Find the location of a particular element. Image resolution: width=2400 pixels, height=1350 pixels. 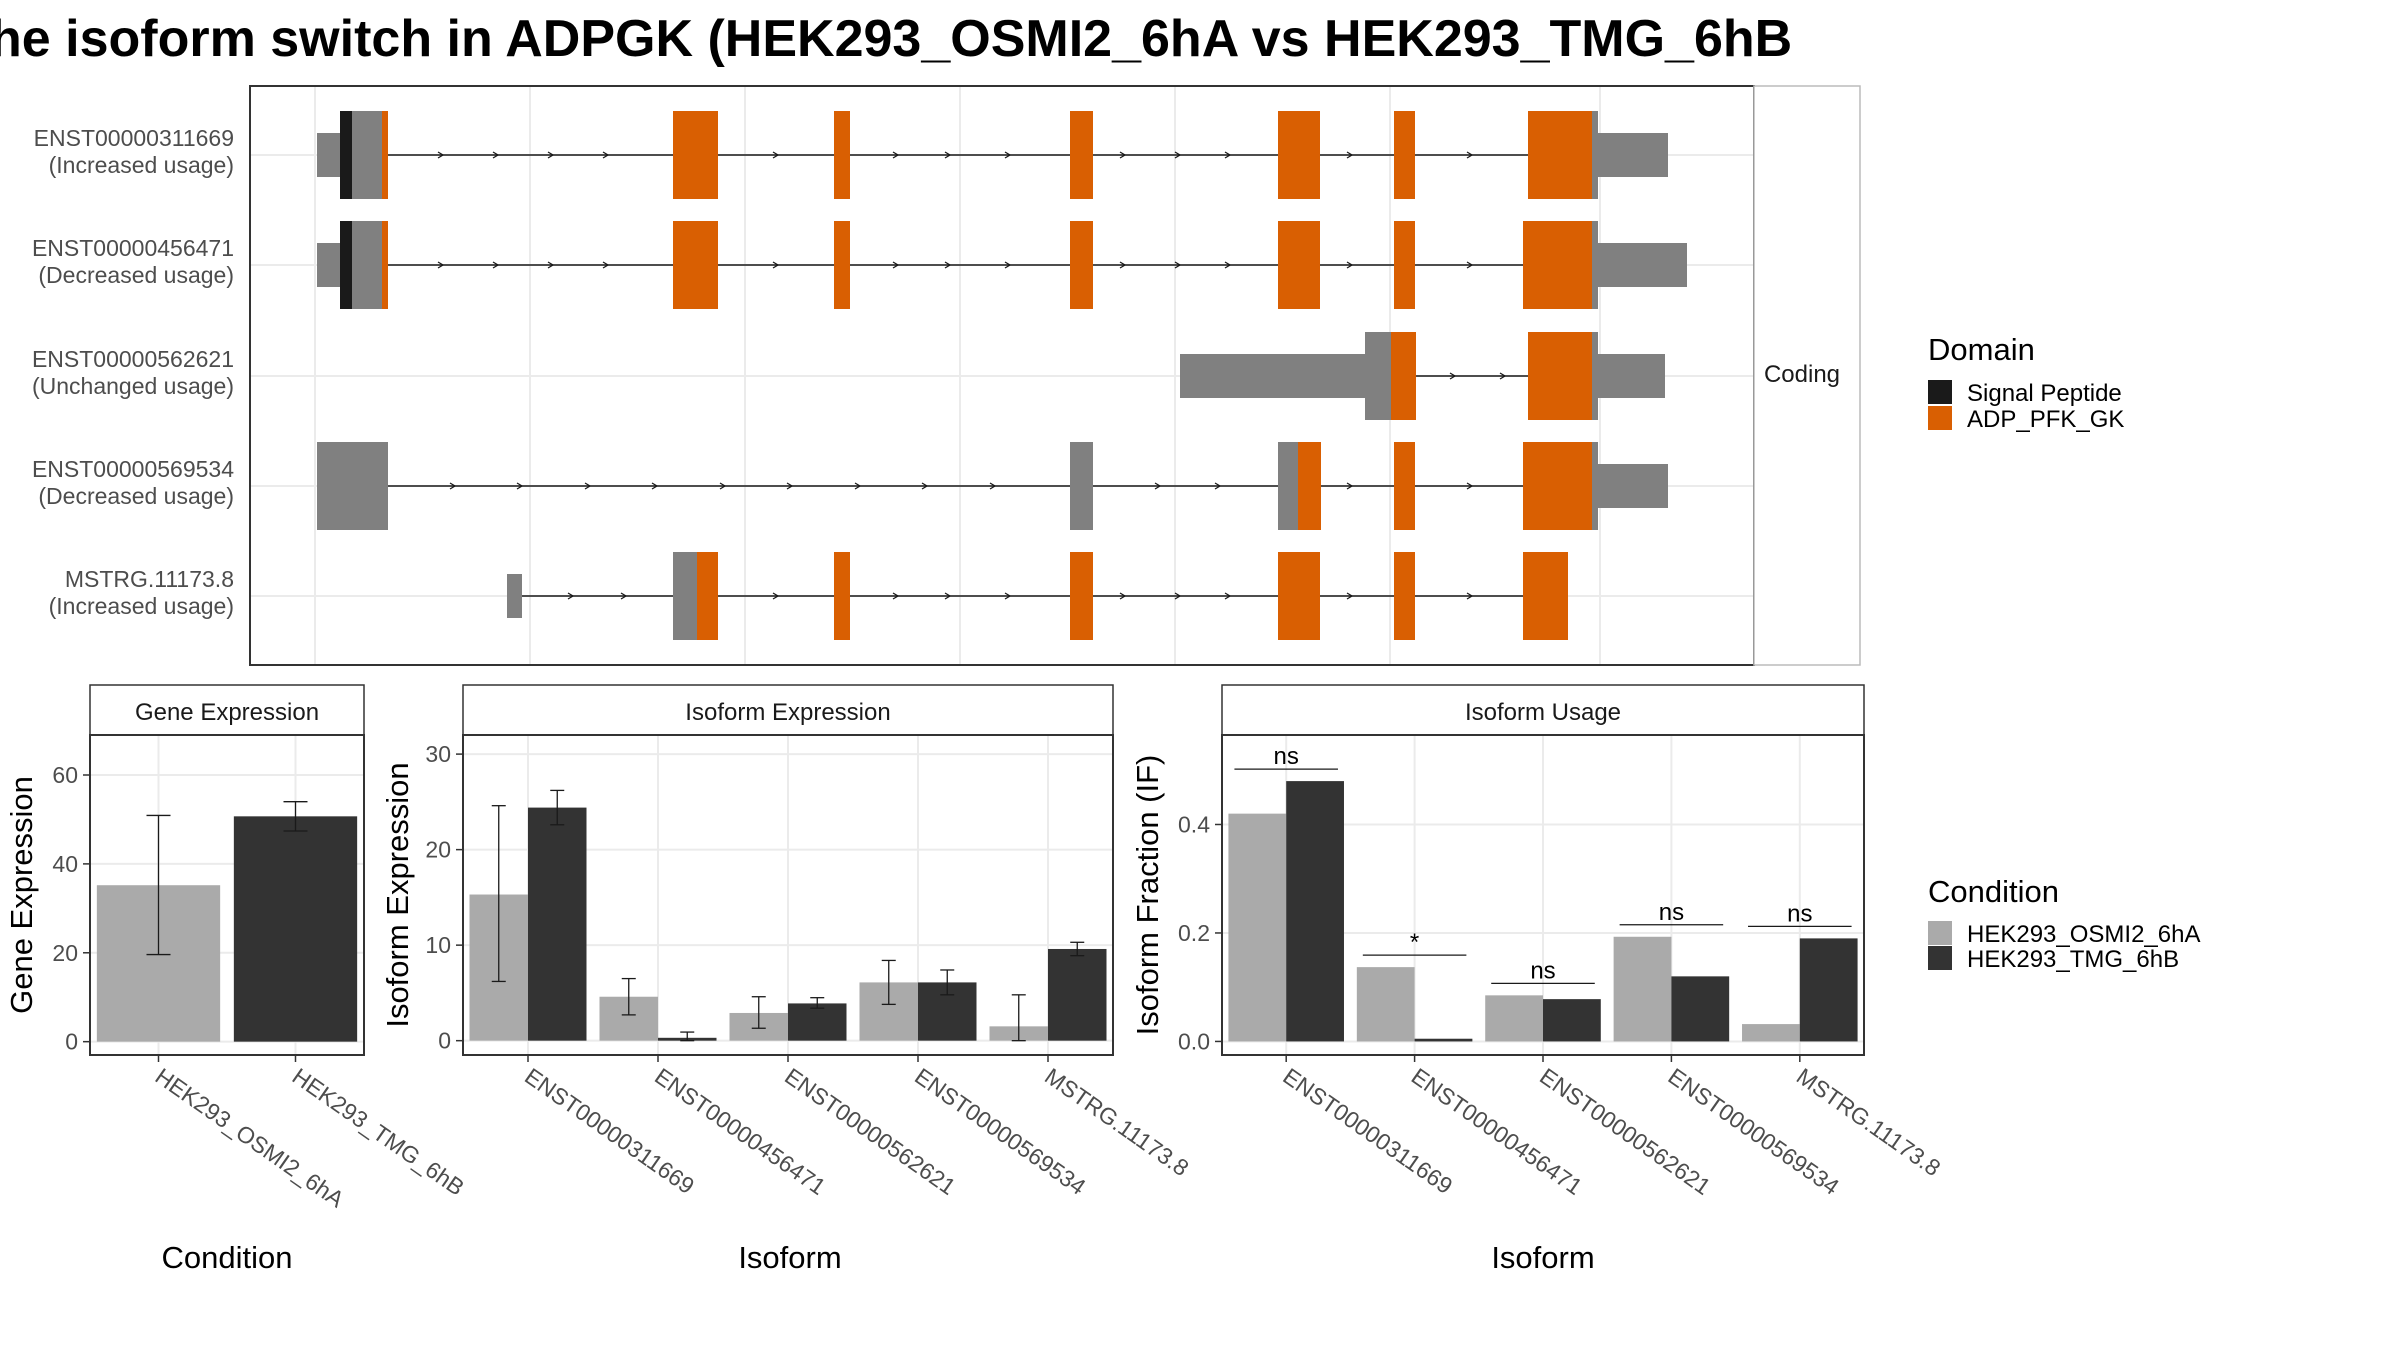

y-axis-title: Isoform Expression is located at coordinates (397, 894).